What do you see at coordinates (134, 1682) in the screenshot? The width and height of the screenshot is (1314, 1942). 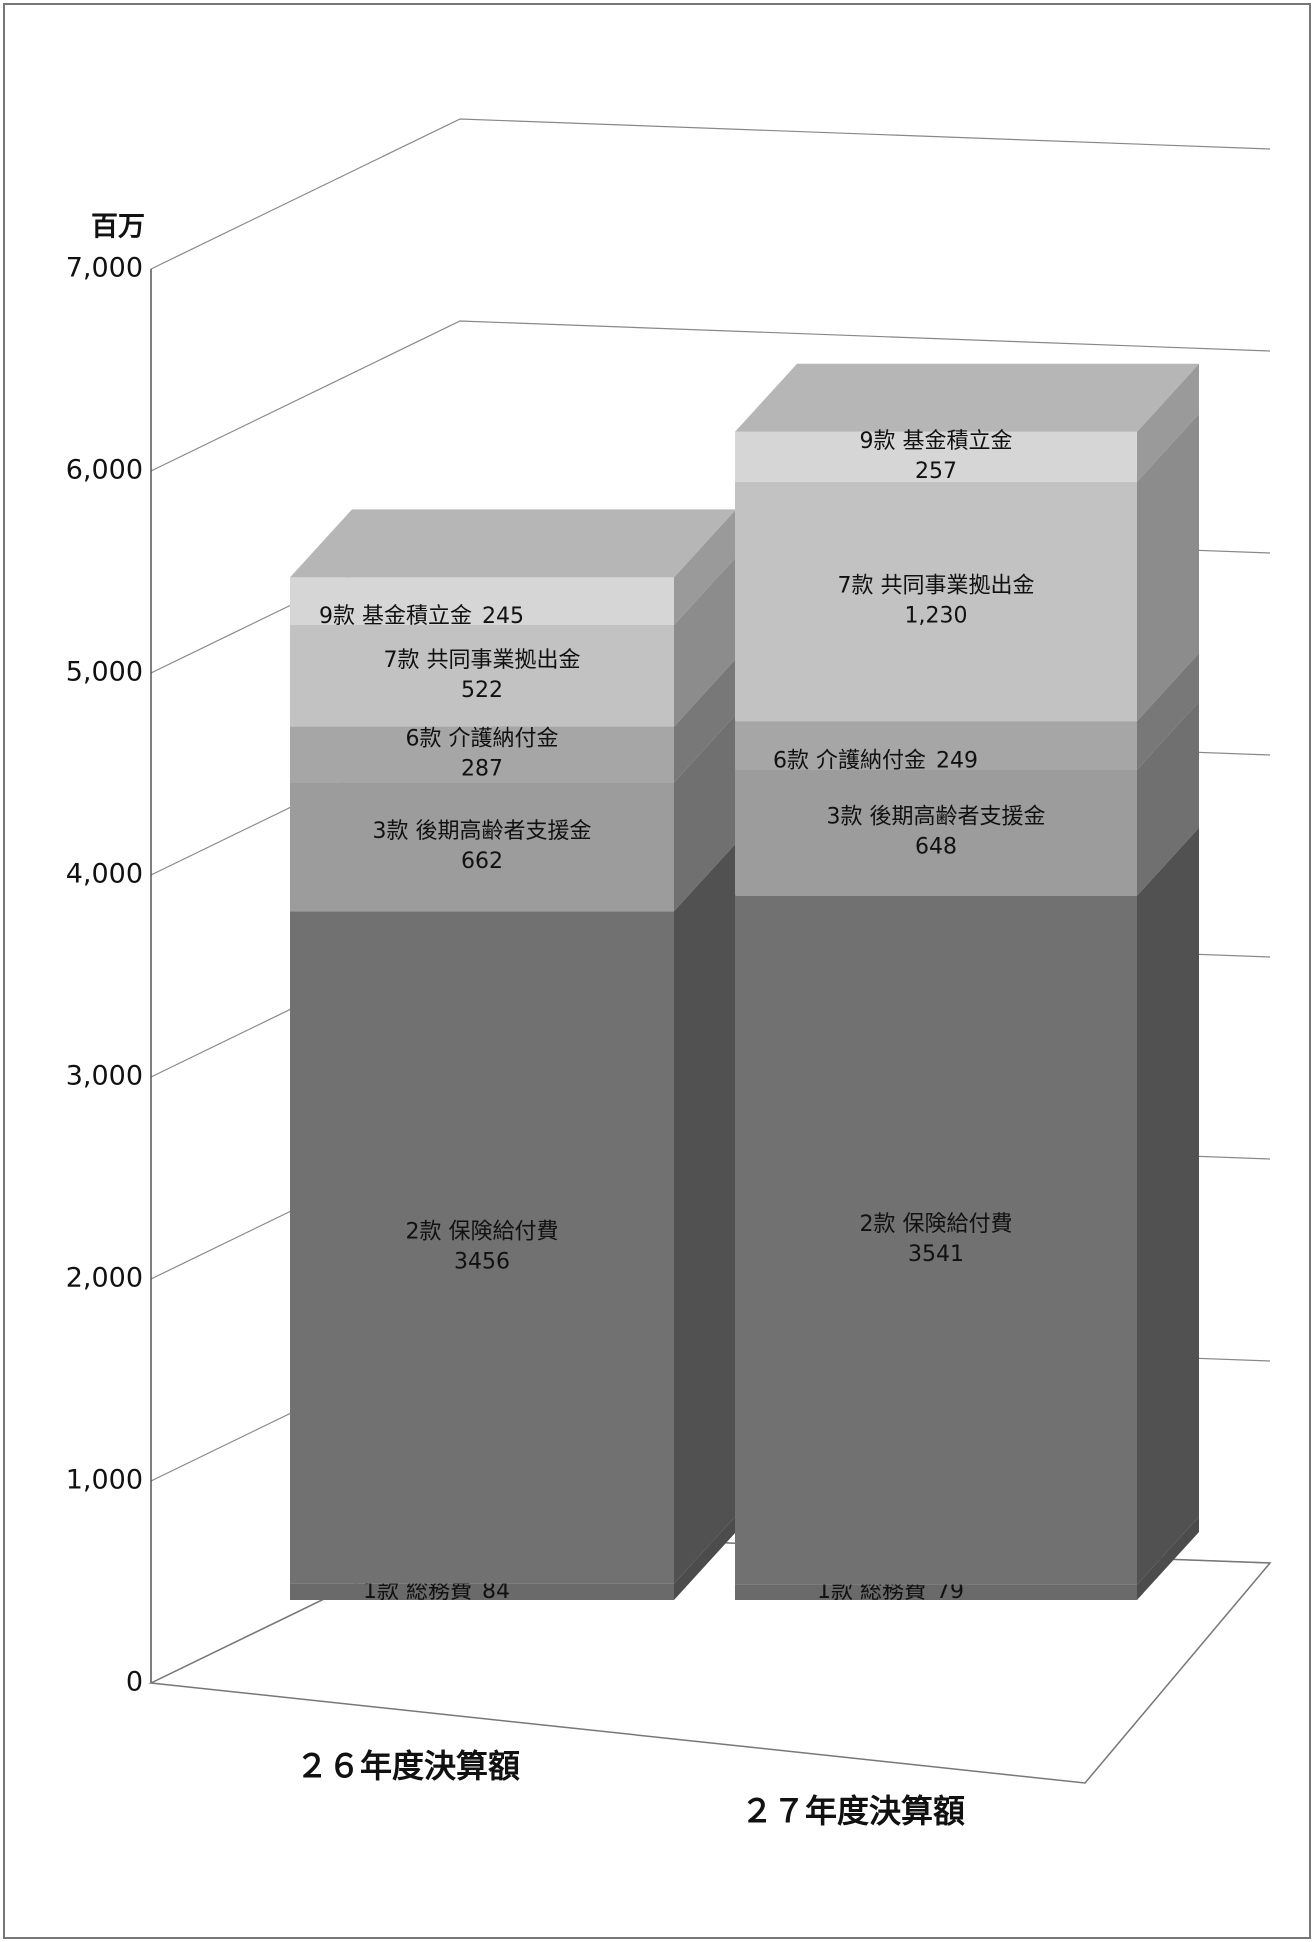 I see `y-tick-label: 0` at bounding box center [134, 1682].